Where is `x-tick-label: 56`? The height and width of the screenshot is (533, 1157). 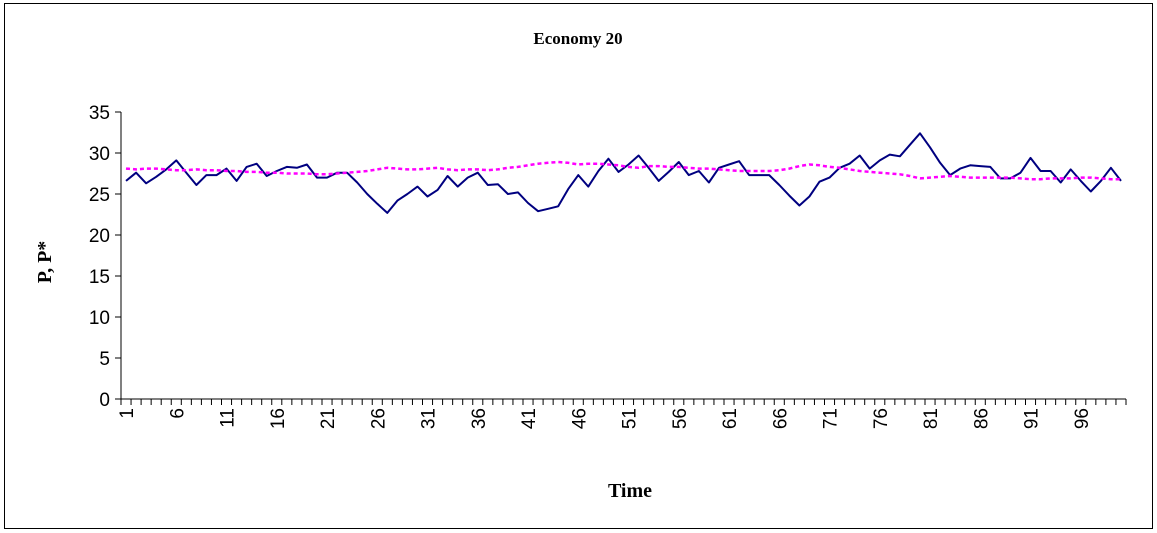
x-tick-label: 56 is located at coordinates (680, 418).